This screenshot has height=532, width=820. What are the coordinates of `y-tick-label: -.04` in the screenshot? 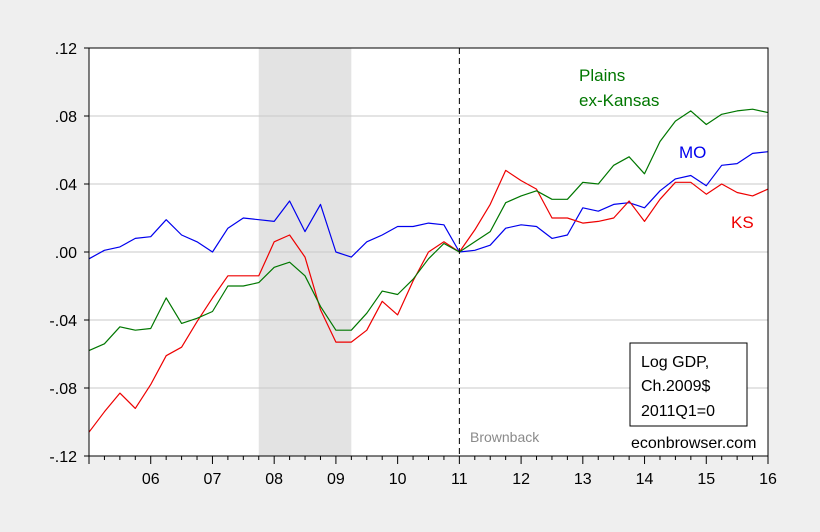 It's located at (63, 321).